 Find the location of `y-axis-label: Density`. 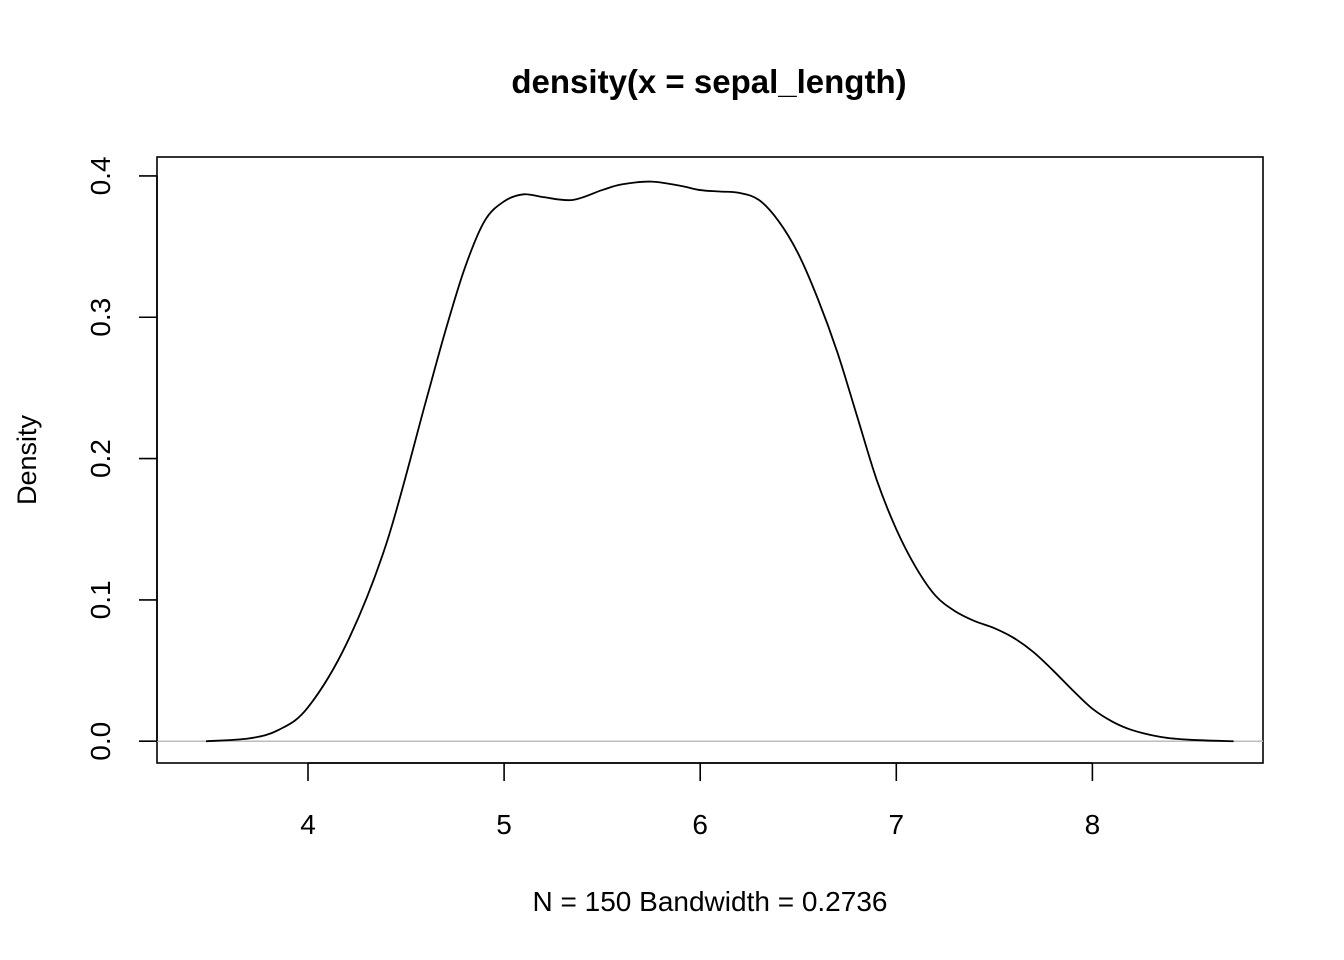

y-axis-label: Density is located at coordinates (27, 459).